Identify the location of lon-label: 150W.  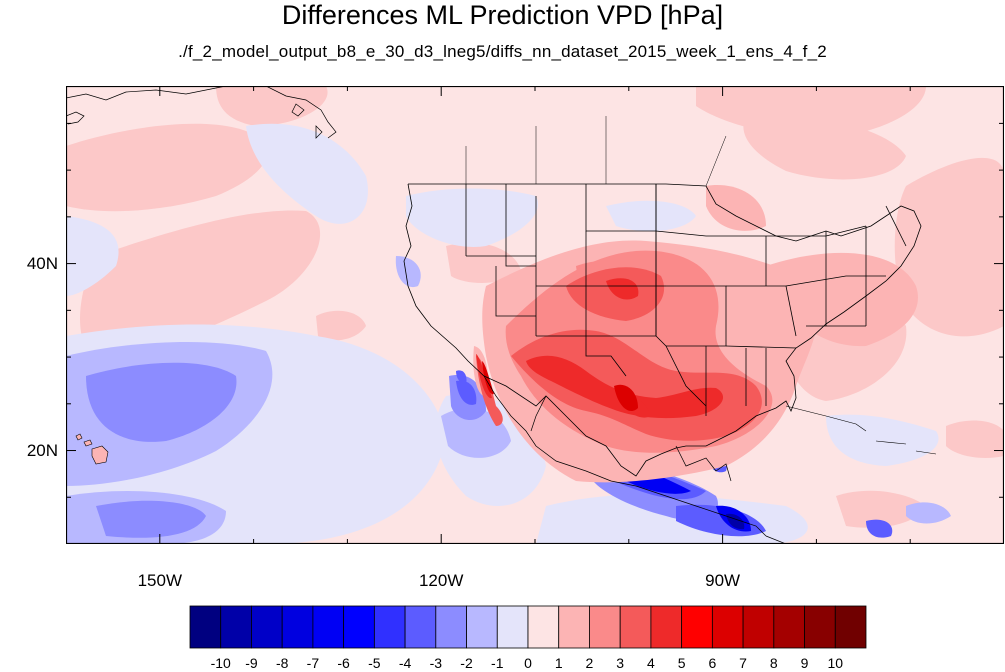
(159, 580).